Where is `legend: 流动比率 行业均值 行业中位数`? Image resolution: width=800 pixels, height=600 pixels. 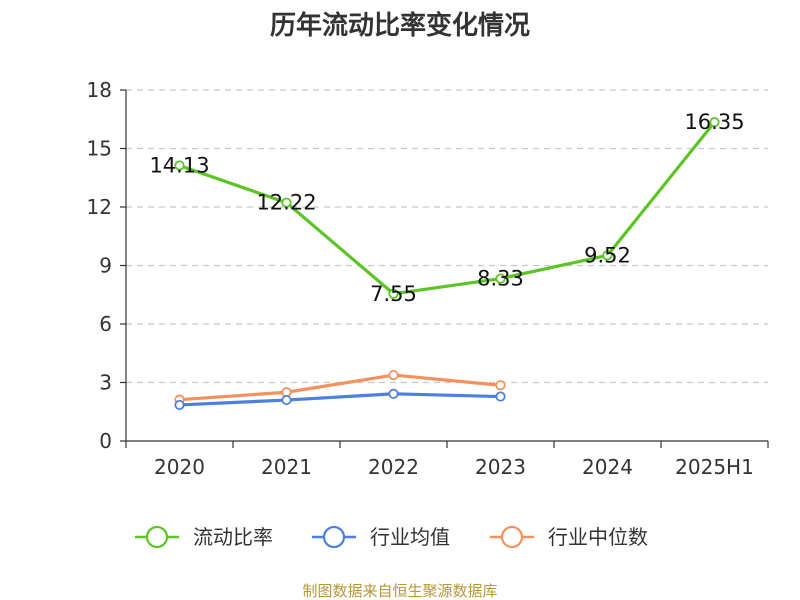 legend: 流动比率 行业均值 行业中位数 is located at coordinates (391, 537).